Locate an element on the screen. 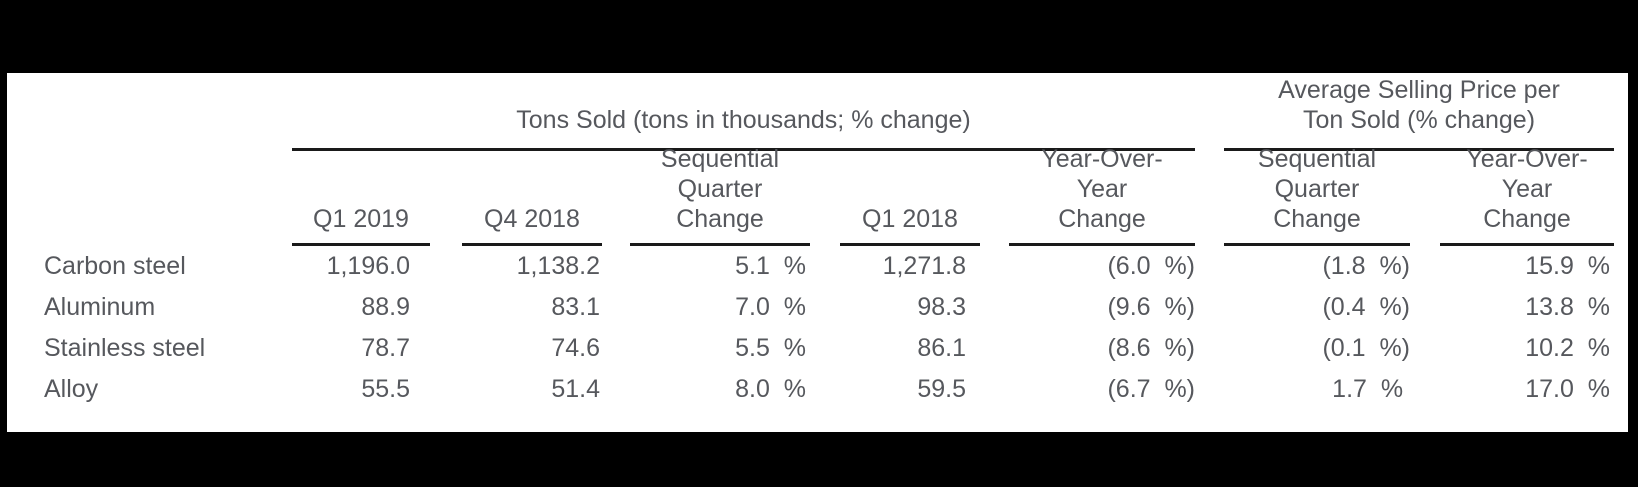  cell-stainless-steel-q1-2018: 86.1 is located at coordinates (941, 348).